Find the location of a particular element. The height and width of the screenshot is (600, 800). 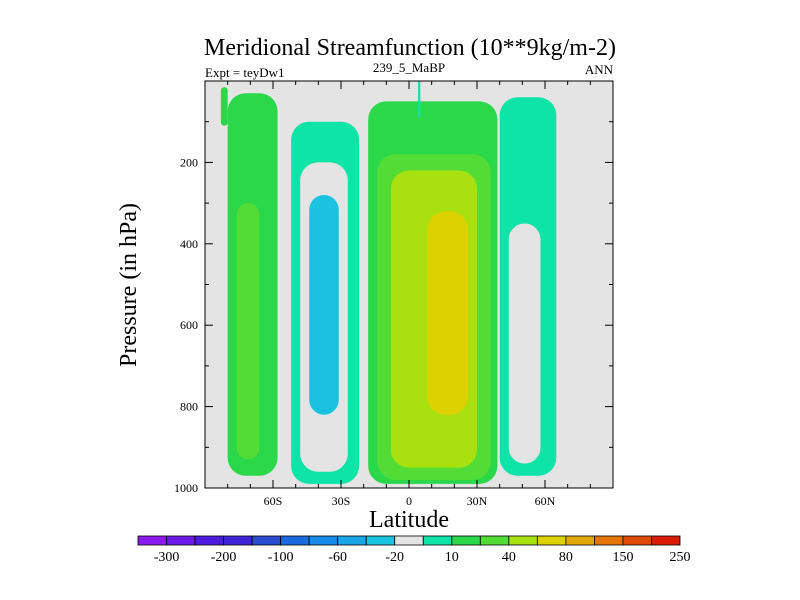

x-tick-label: 0 is located at coordinates (409, 501).